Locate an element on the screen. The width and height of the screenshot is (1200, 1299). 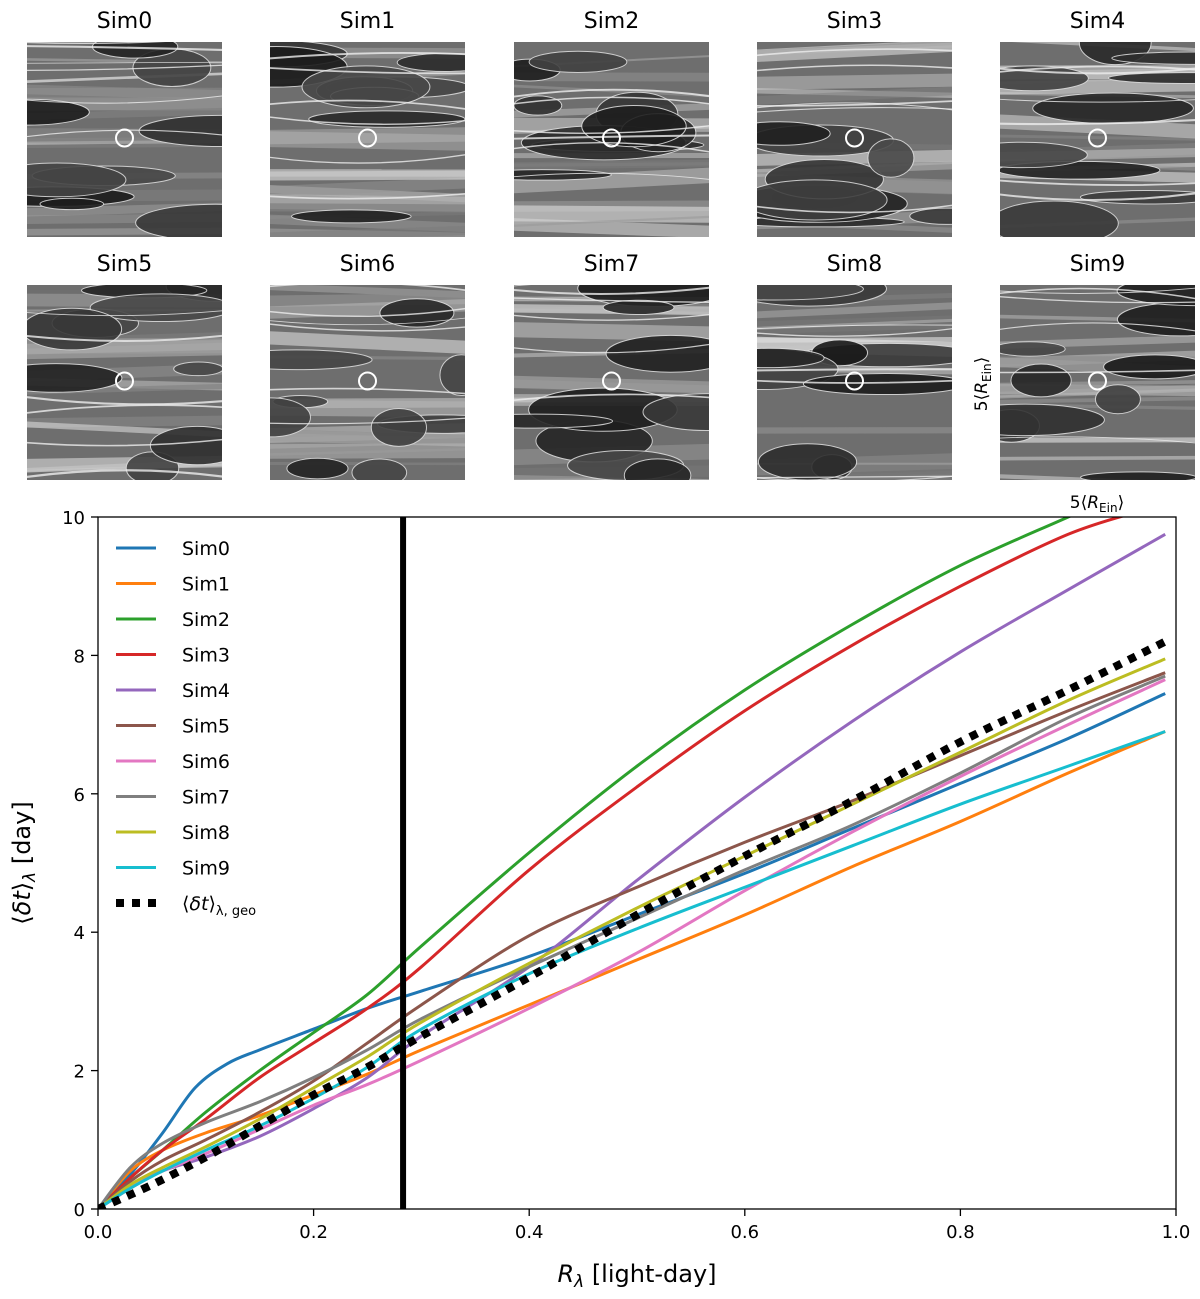
legend-item: Sim7 is located at coordinates (173, 798).